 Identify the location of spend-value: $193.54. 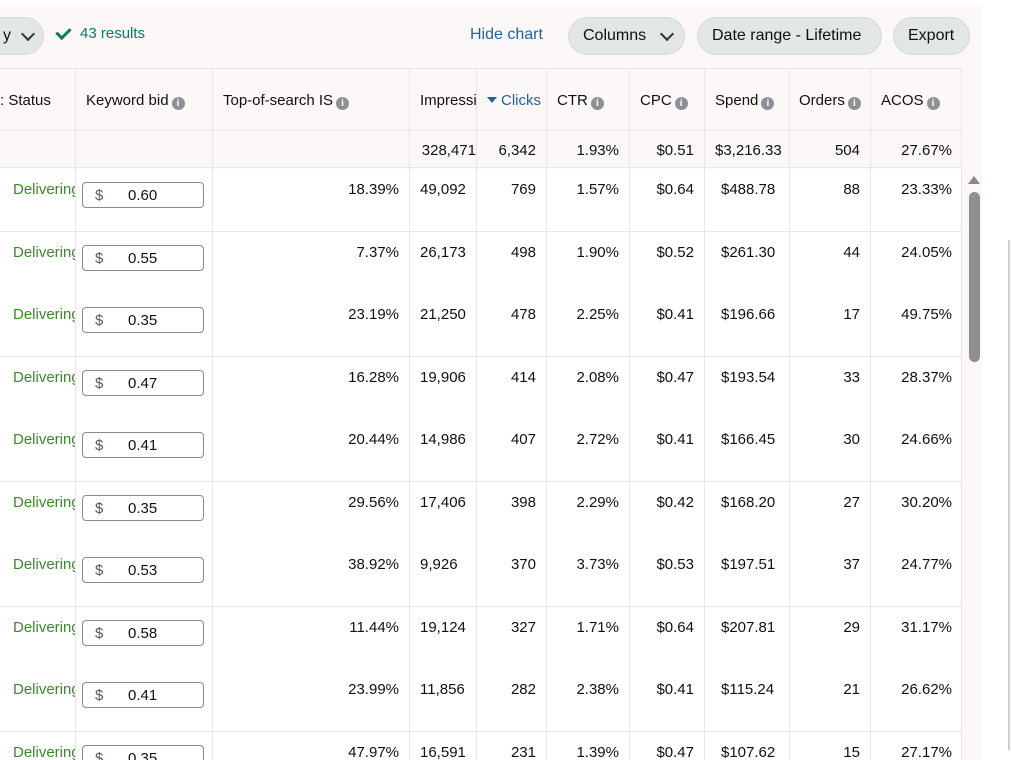
(748, 377).